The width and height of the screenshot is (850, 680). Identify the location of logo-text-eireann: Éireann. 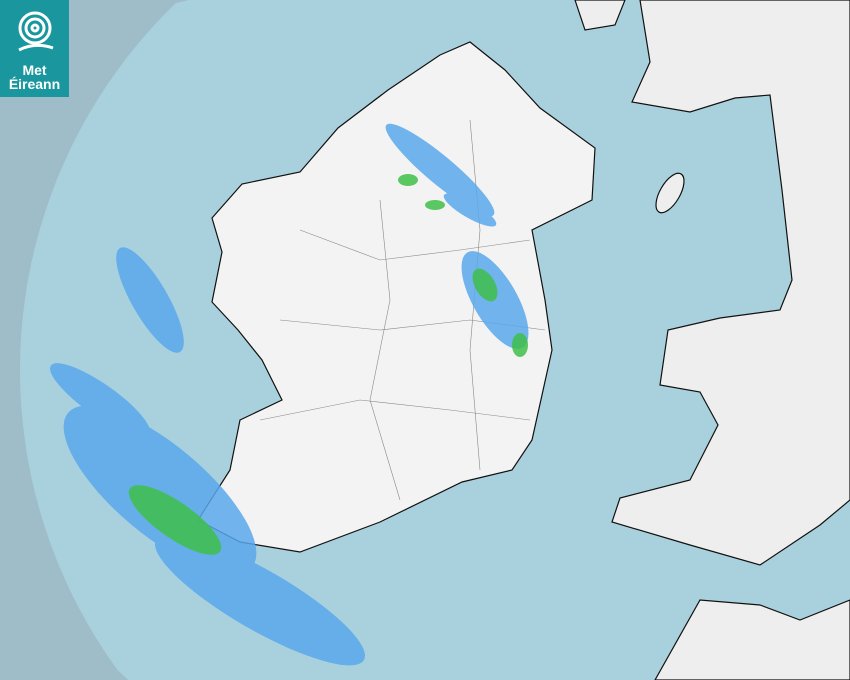
(34, 84).